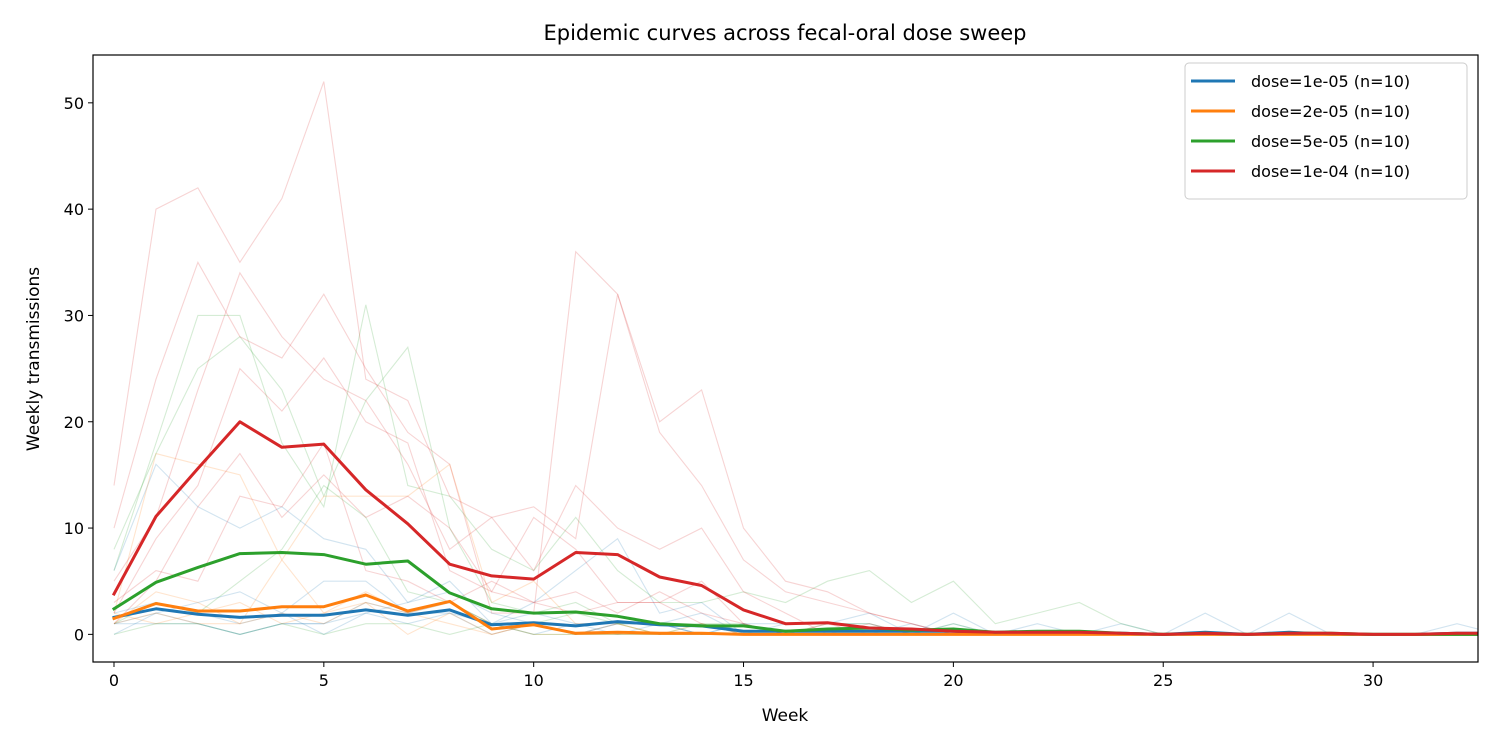 This screenshot has height=750, width=1500. Describe the element at coordinates (74, 422) in the screenshot. I see `y-tick-label: 20` at that location.